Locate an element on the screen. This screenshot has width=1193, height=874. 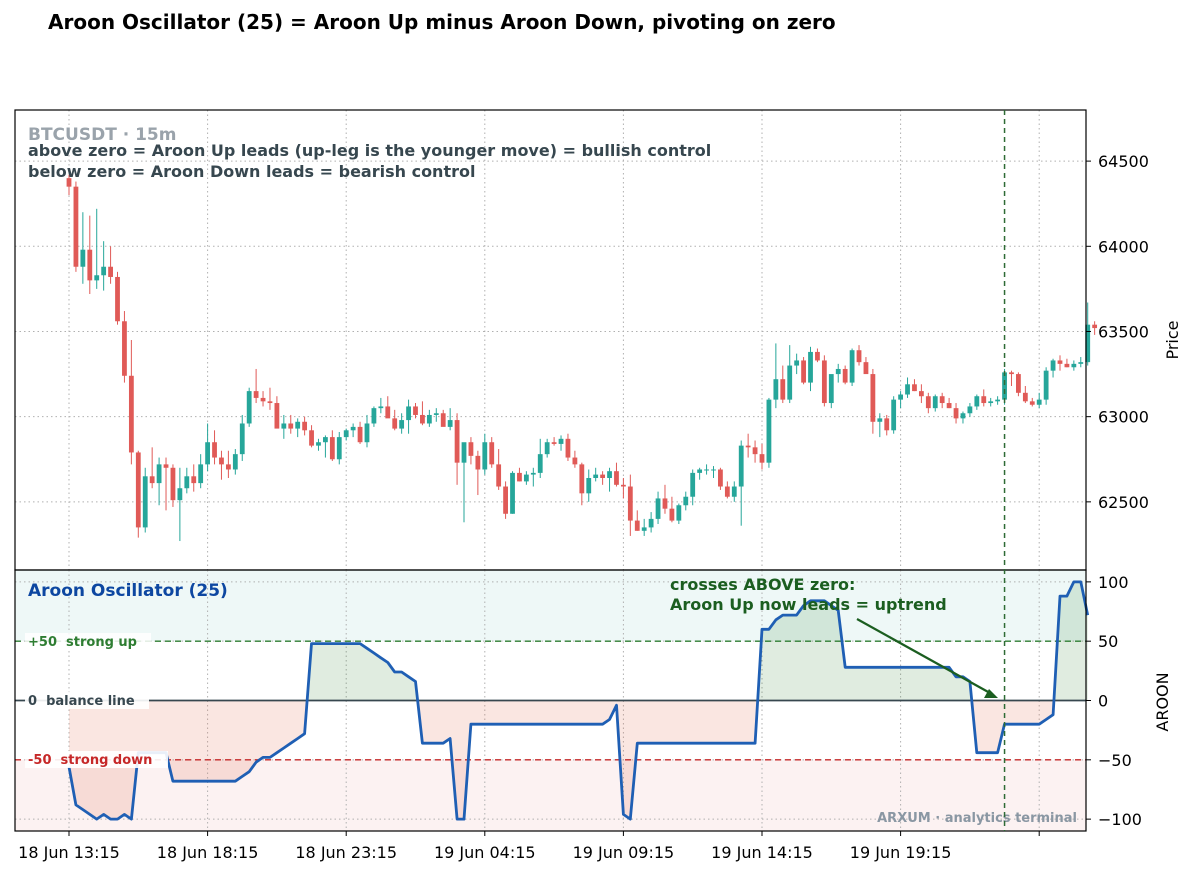
oscillator-reference-lines is located at coordinates (550, 700).